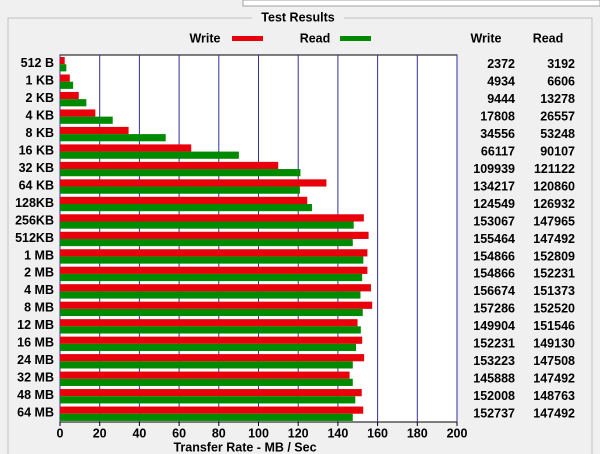  What do you see at coordinates (485, 38) in the screenshot?
I see `table-header: Write` at bounding box center [485, 38].